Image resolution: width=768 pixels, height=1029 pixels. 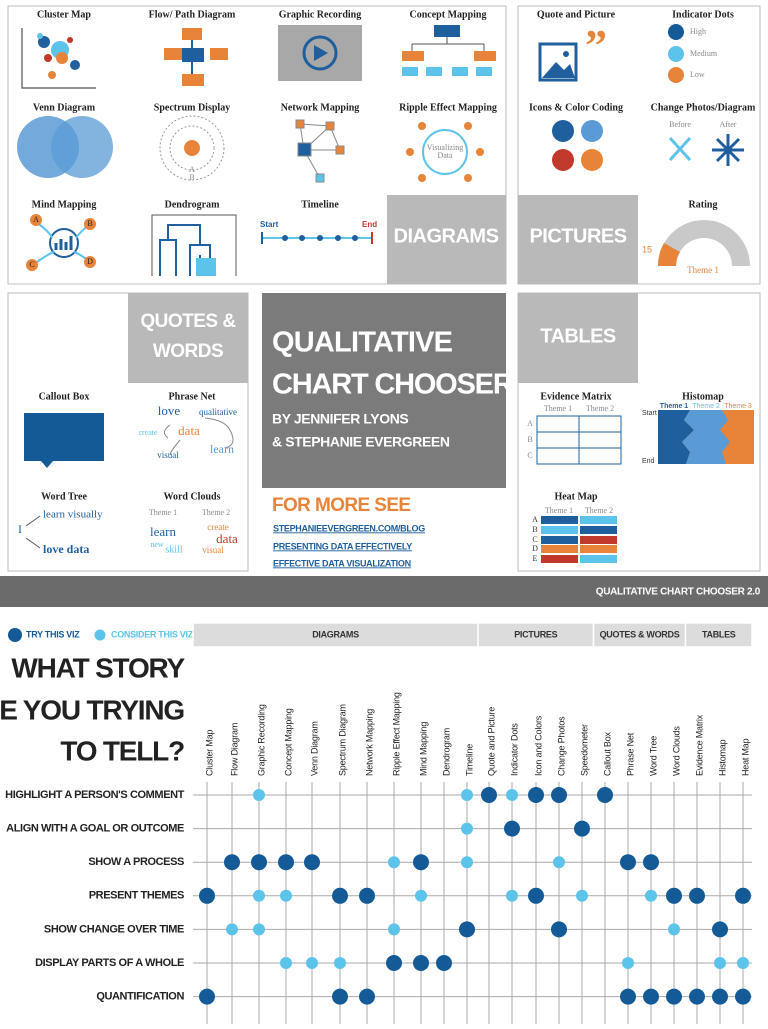 What do you see at coordinates (738, 406) in the screenshot?
I see `histo-theme: Theme 3` at bounding box center [738, 406].